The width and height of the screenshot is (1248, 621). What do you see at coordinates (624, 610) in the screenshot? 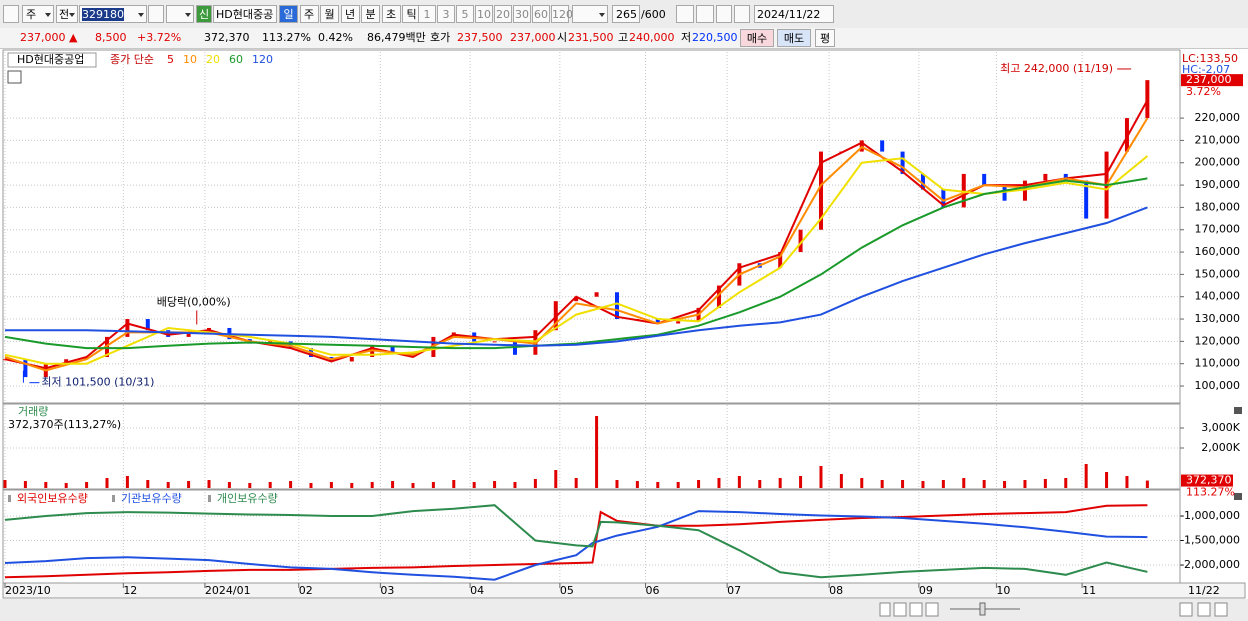
I see `bottom-toolbar` at bounding box center [624, 610].